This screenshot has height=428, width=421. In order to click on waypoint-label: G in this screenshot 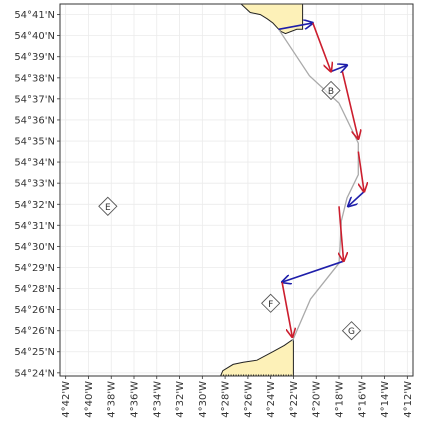, I will do `click(351, 332)`.